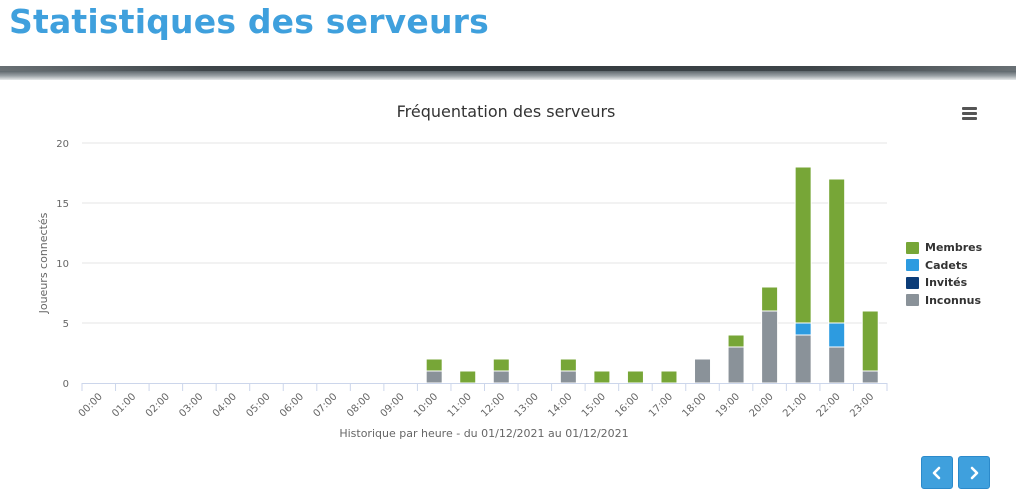 The image size is (1016, 503). Describe the element at coordinates (249, 21) in the screenshot. I see `page-title: Statistiques des serveurs` at that location.